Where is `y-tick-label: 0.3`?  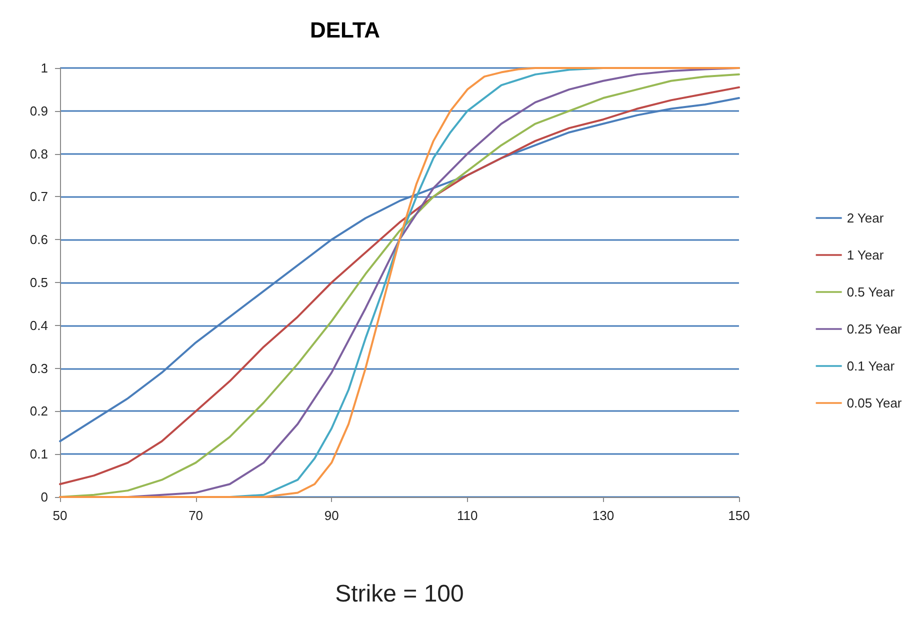 y-tick-label: 0.3 is located at coordinates (39, 368).